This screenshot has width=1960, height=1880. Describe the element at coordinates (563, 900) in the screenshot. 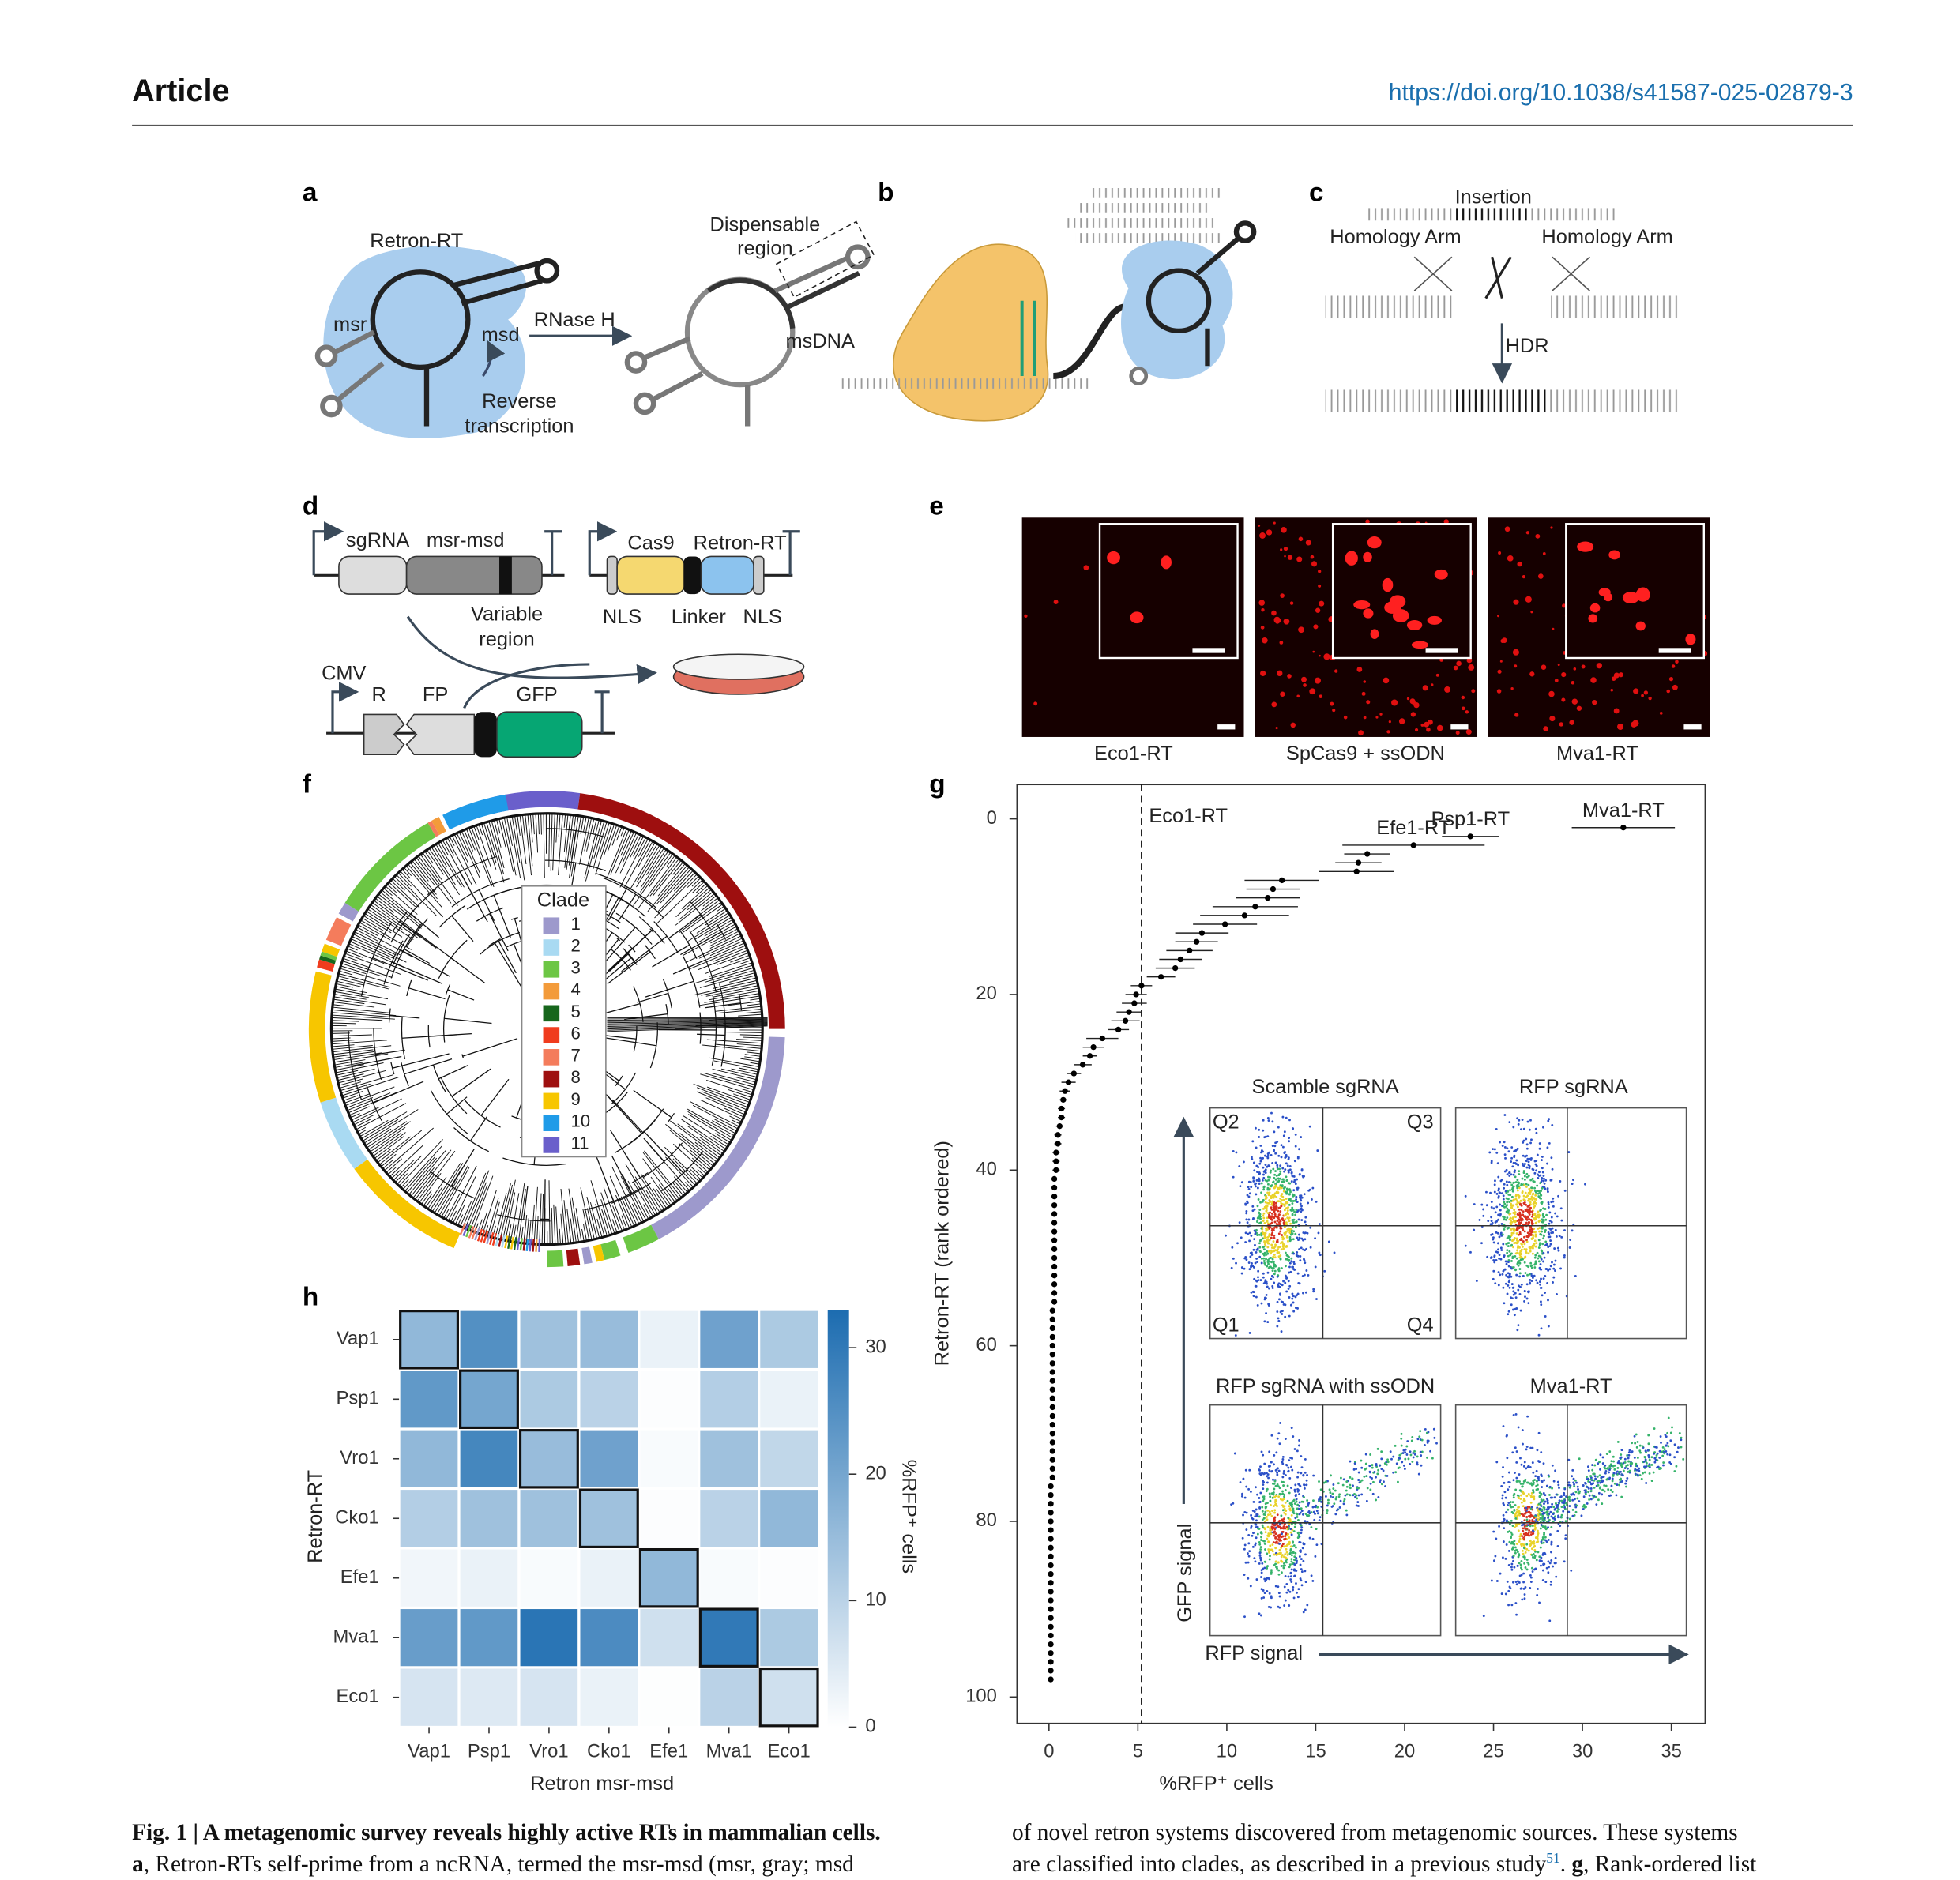

I see `legend-title: Clade` at that location.